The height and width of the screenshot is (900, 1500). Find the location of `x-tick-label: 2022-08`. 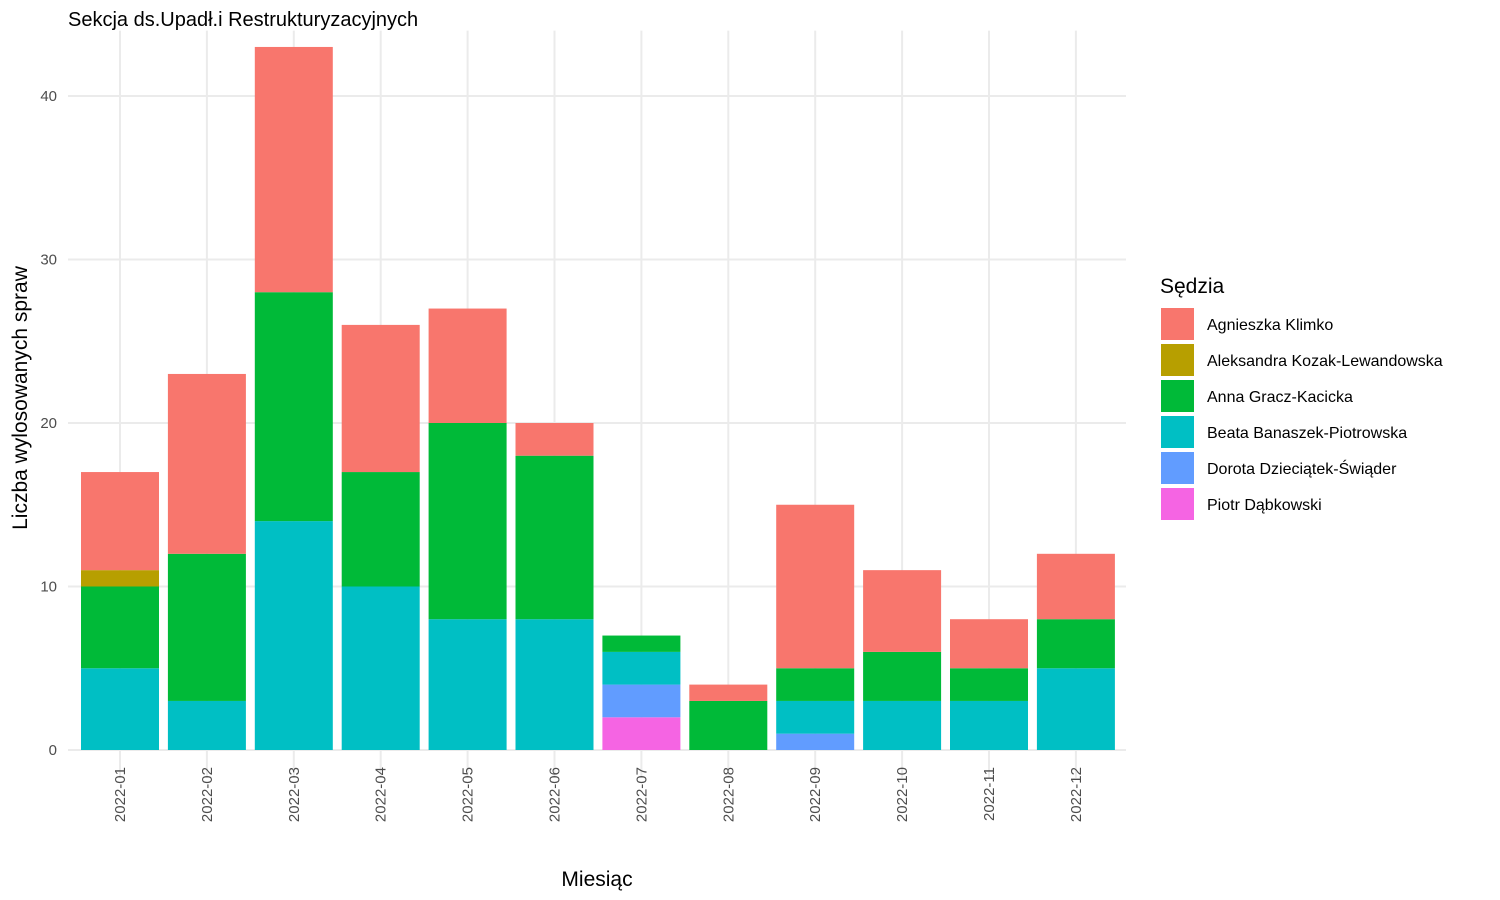

x-tick-label: 2022-08 is located at coordinates (728, 794).